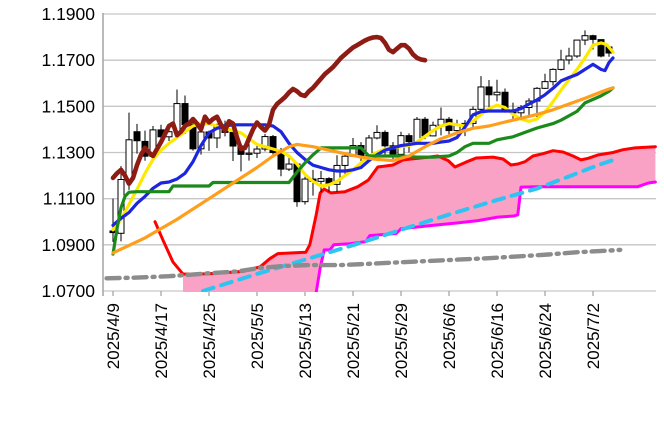  I want to click on x-axis-label: 2025/5/13, so click(305, 341).